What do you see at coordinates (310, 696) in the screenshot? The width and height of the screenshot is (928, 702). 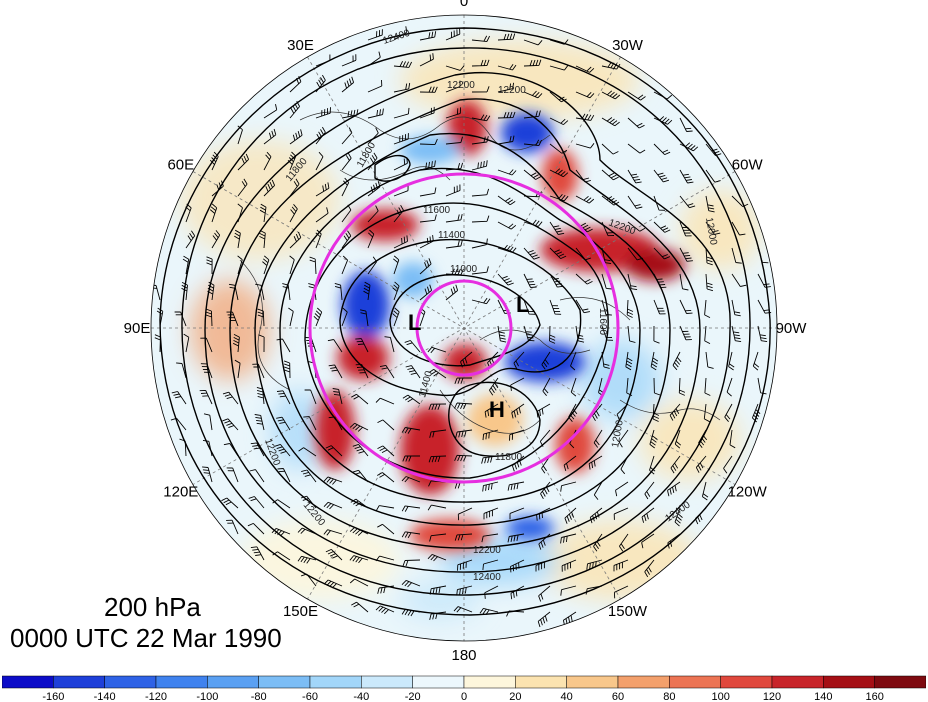 I see `colorbar-label: -60` at bounding box center [310, 696].